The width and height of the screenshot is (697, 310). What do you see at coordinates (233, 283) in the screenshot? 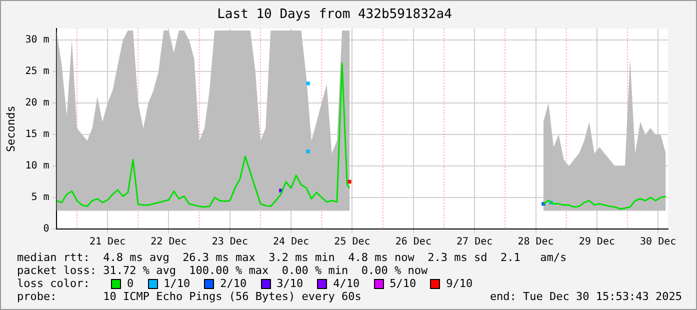
I see `legend-label: 2/10` at bounding box center [233, 283].